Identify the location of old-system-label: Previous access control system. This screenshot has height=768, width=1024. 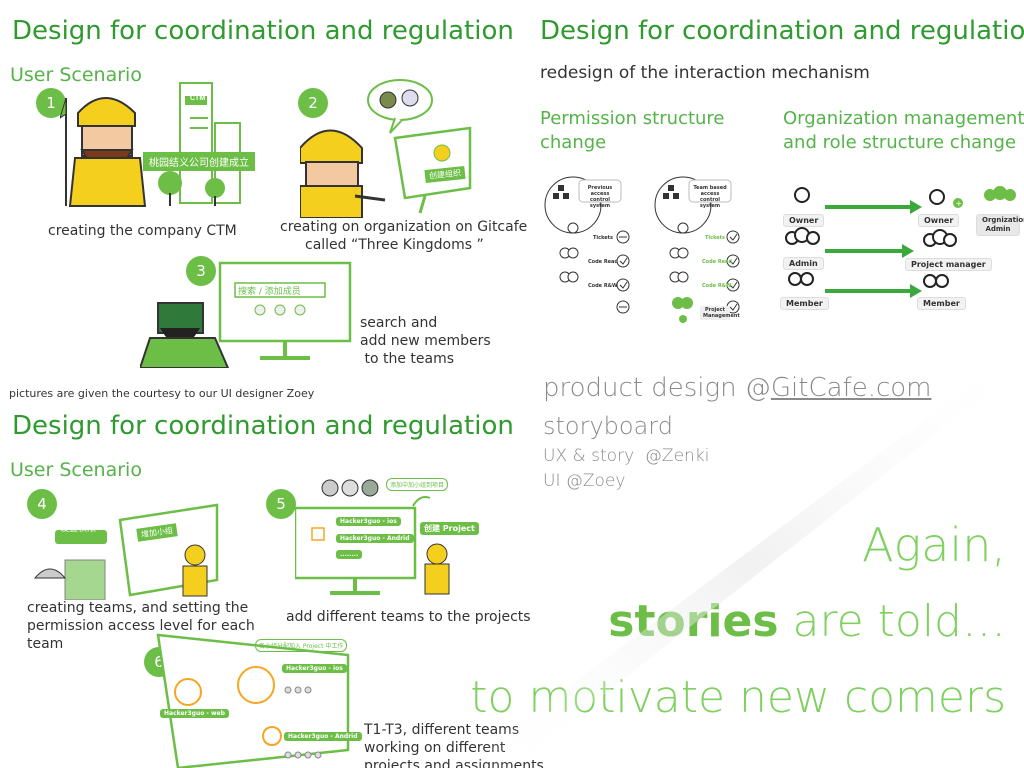
(600, 197).